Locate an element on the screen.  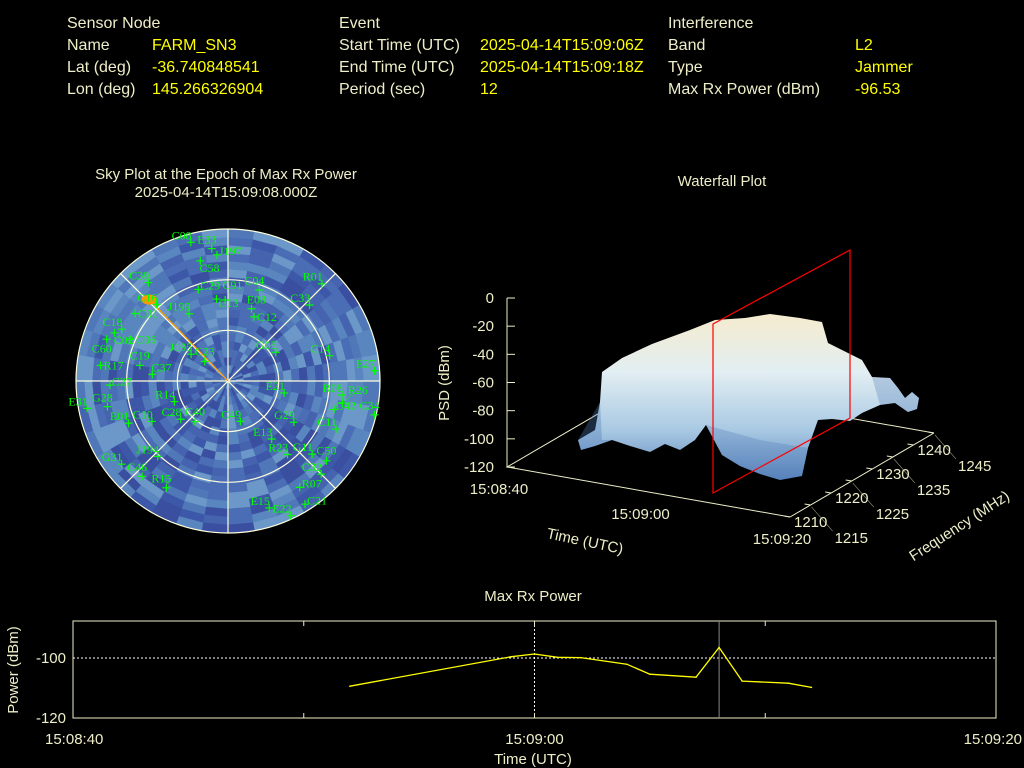
satellite-marker: R26 is located at coordinates (353, 395).